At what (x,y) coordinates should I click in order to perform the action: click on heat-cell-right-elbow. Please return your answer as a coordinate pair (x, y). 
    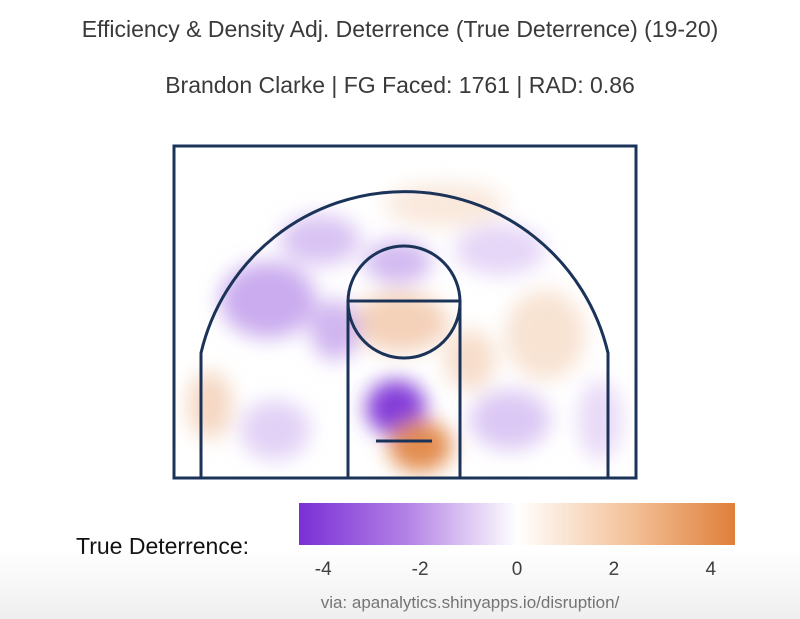
    Looking at the image, I should click on (470, 360).